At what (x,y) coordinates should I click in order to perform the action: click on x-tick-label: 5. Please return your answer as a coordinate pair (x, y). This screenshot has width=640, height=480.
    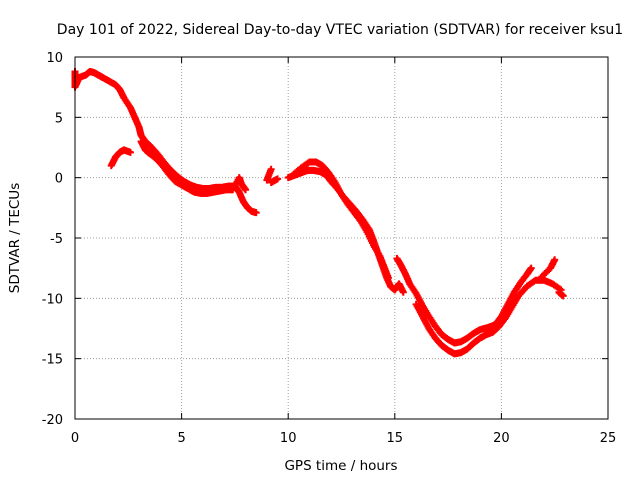
    Looking at the image, I should click on (181, 438).